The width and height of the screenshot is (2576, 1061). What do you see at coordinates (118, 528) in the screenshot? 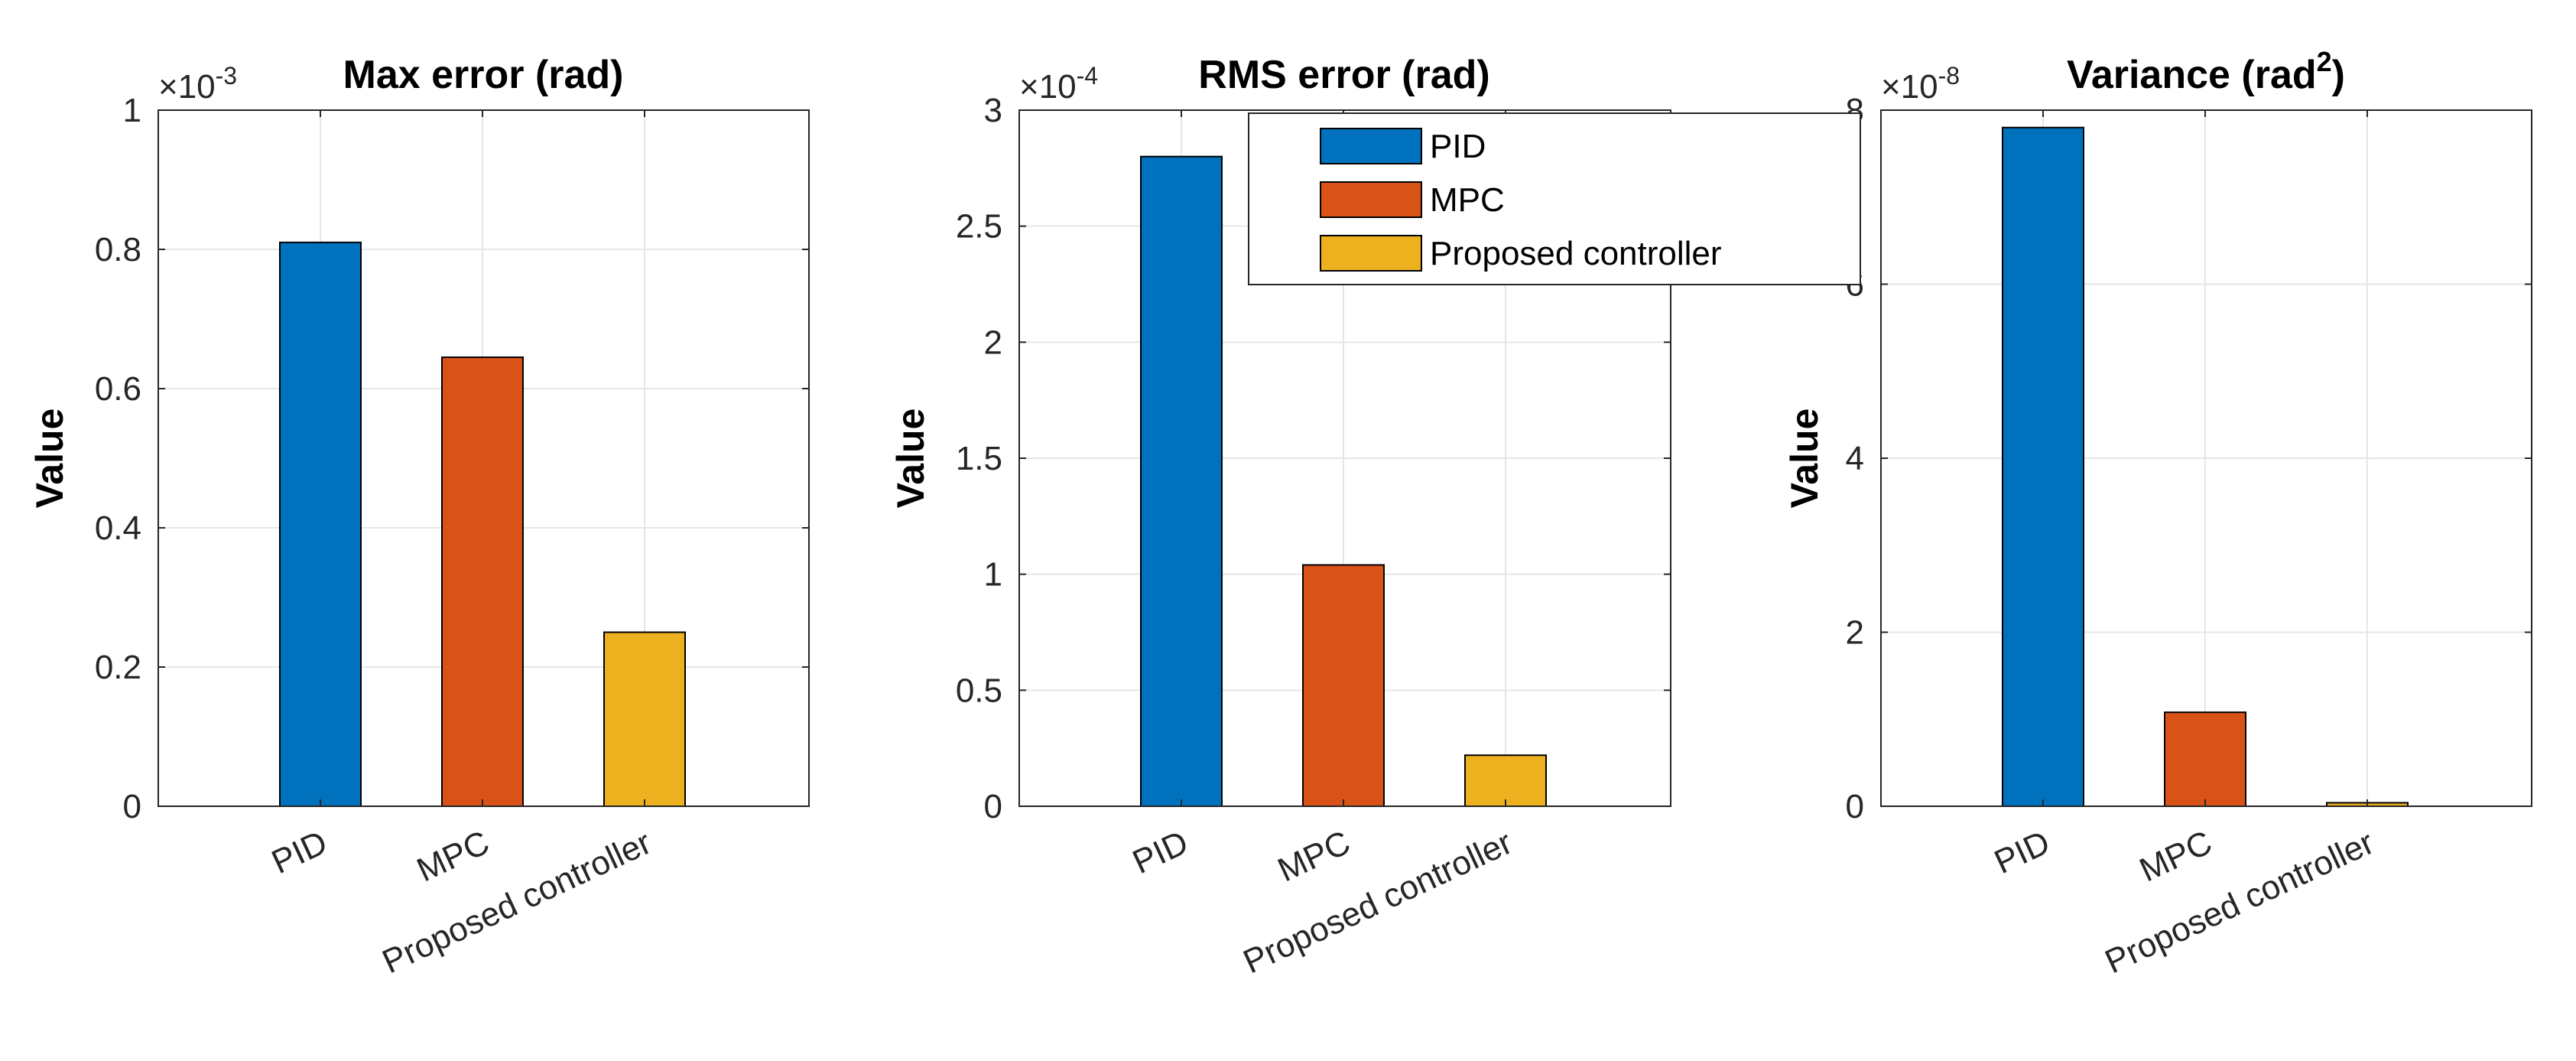
I see `ytick-label: 0.4` at bounding box center [118, 528].